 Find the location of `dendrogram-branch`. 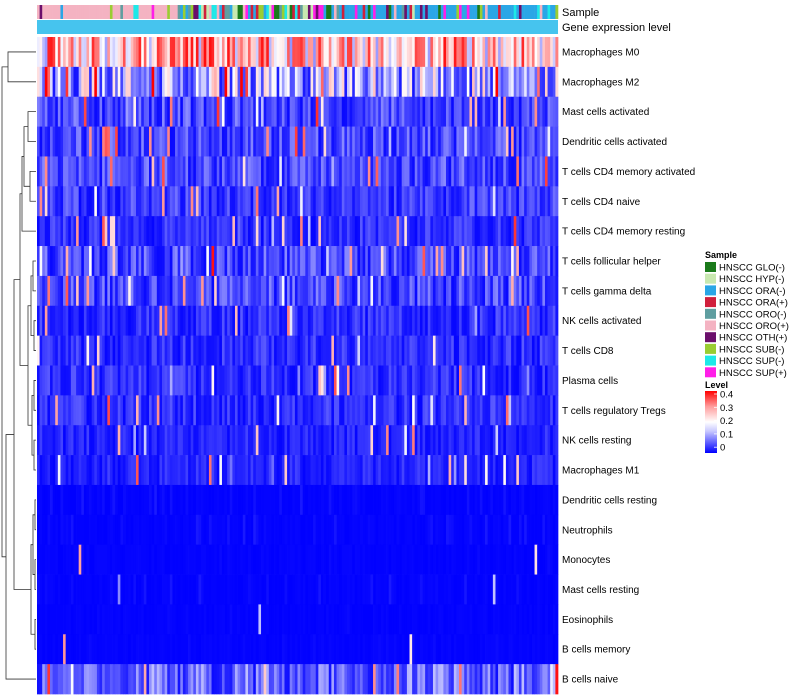

dendrogram-branch is located at coordinates (20, 557).